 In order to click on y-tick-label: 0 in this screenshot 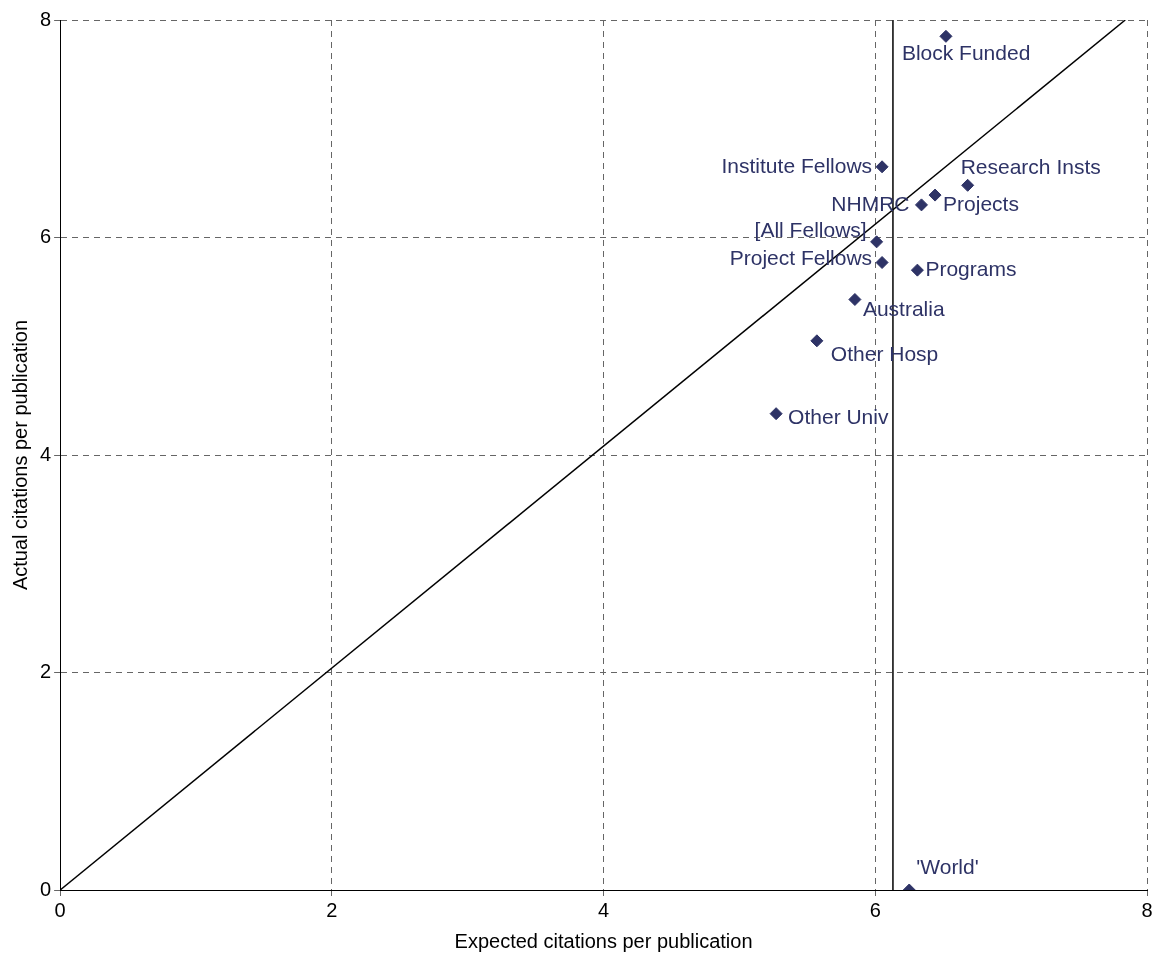, I will do `click(46, 888)`.